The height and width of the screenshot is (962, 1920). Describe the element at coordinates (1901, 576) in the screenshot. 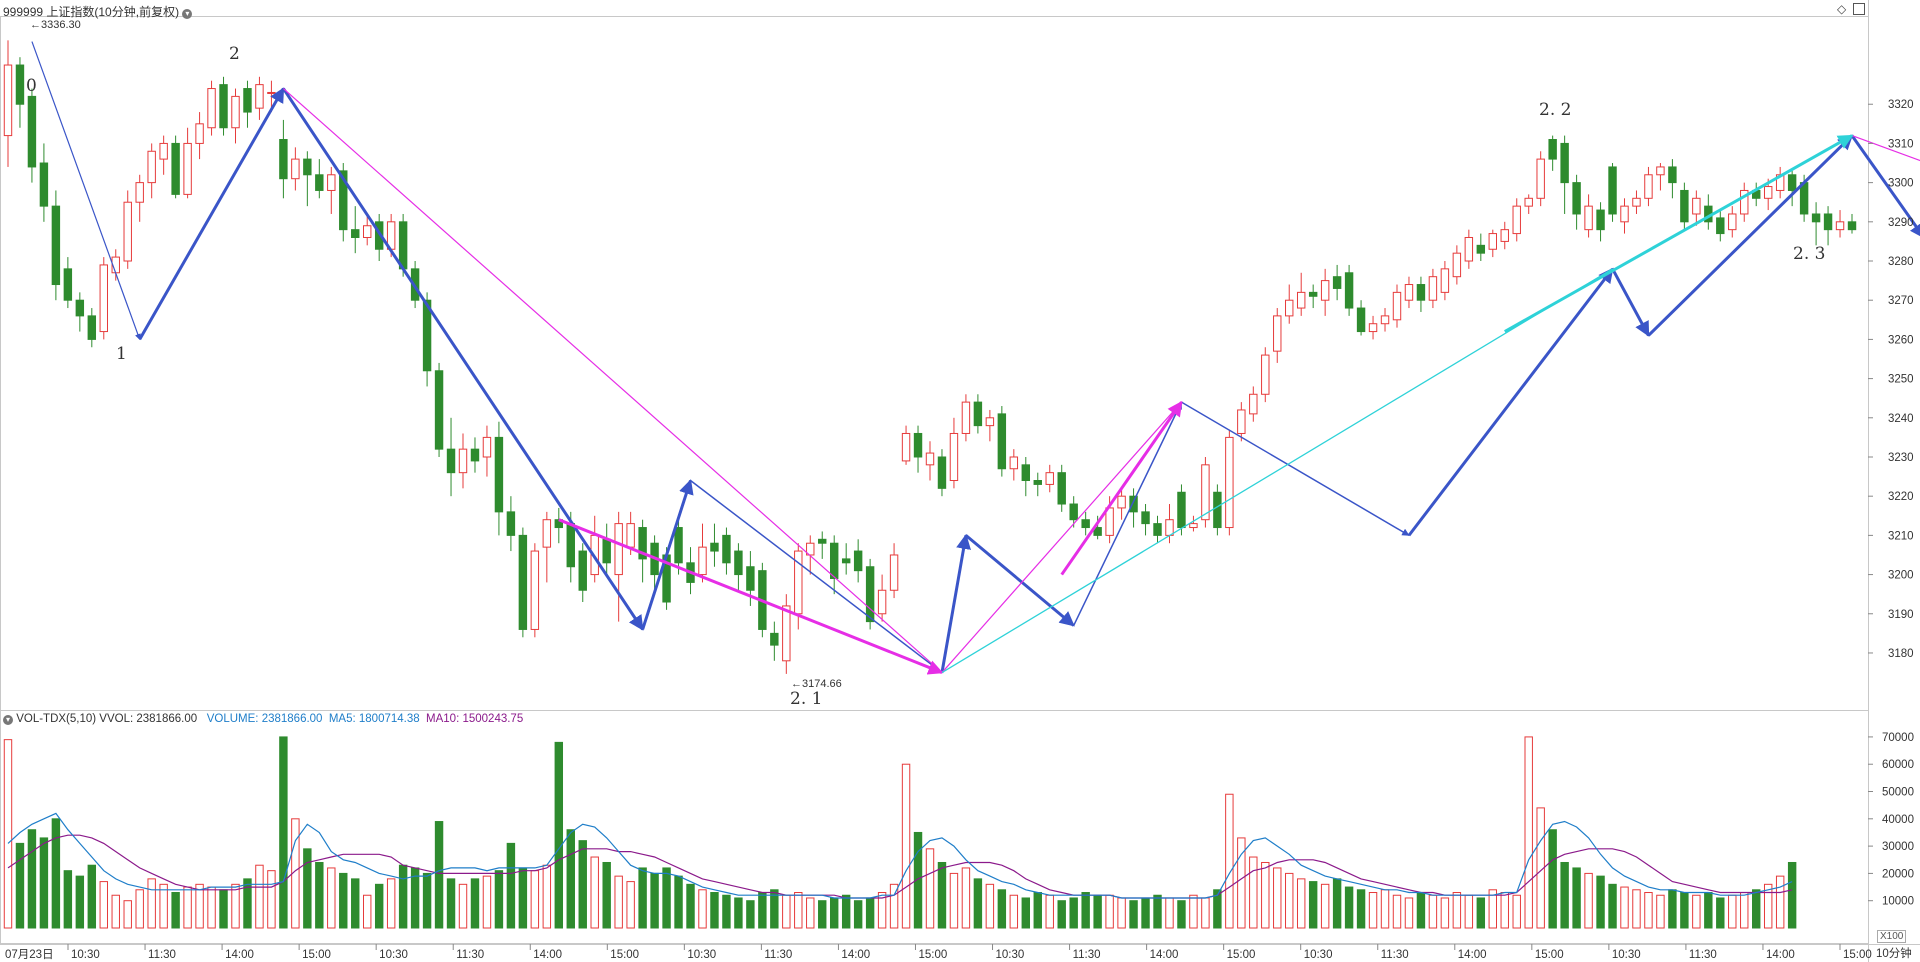

I see `price-tick-label: 3200` at that location.